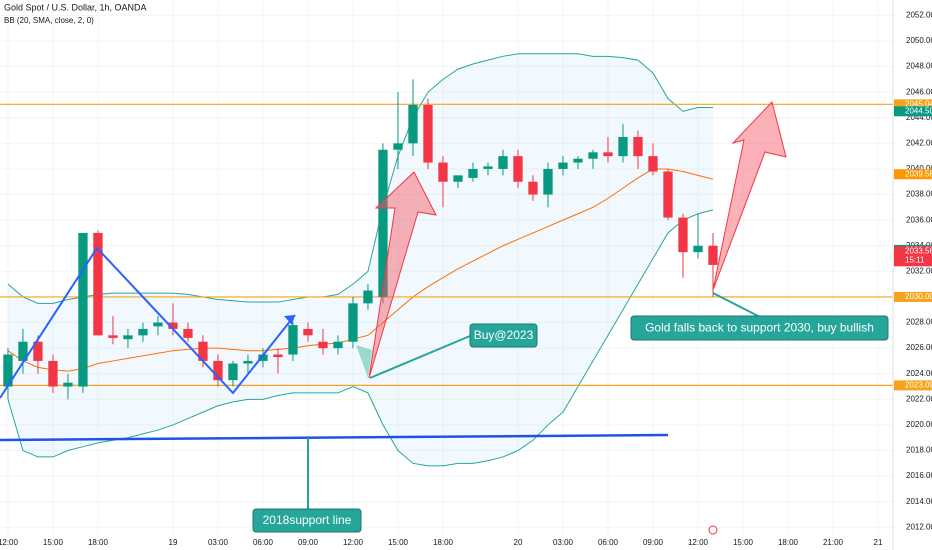 Image resolution: width=932 pixels, height=550 pixels. What do you see at coordinates (919, 168) in the screenshot?
I see `y-tick-label: 2040.000` at bounding box center [919, 168].